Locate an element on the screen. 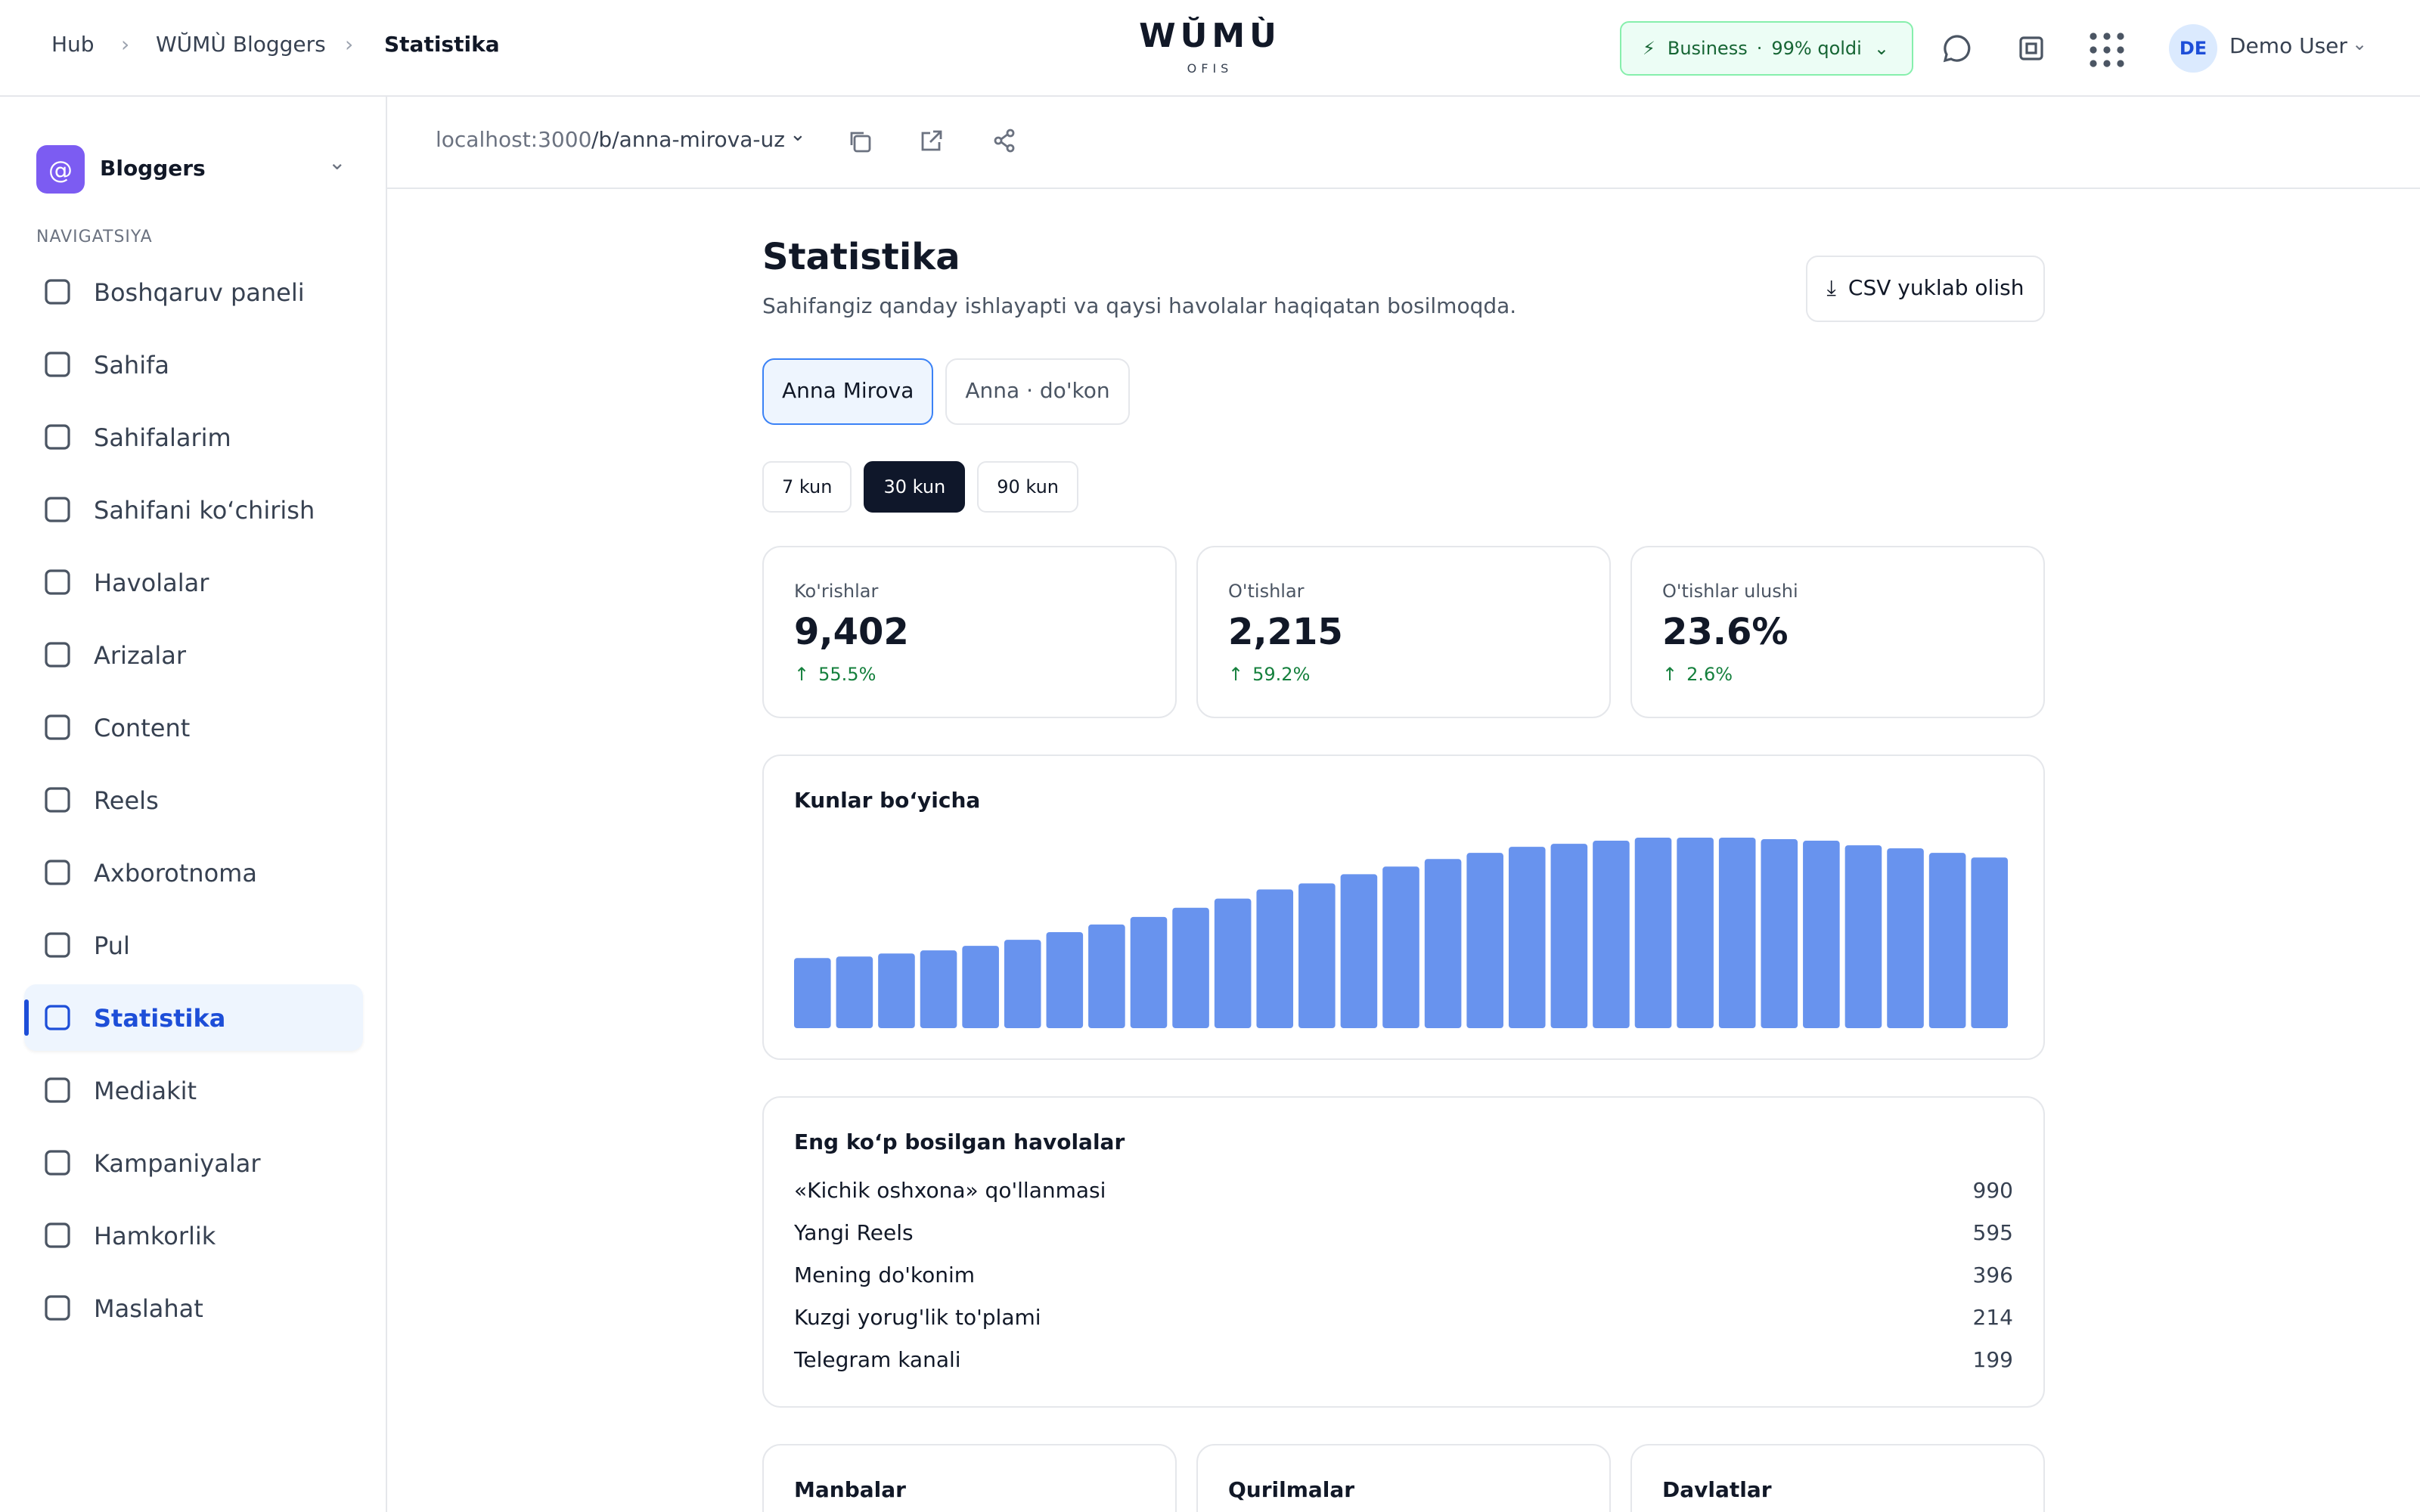  nav-item: Sahifalarim is located at coordinates (193, 437).